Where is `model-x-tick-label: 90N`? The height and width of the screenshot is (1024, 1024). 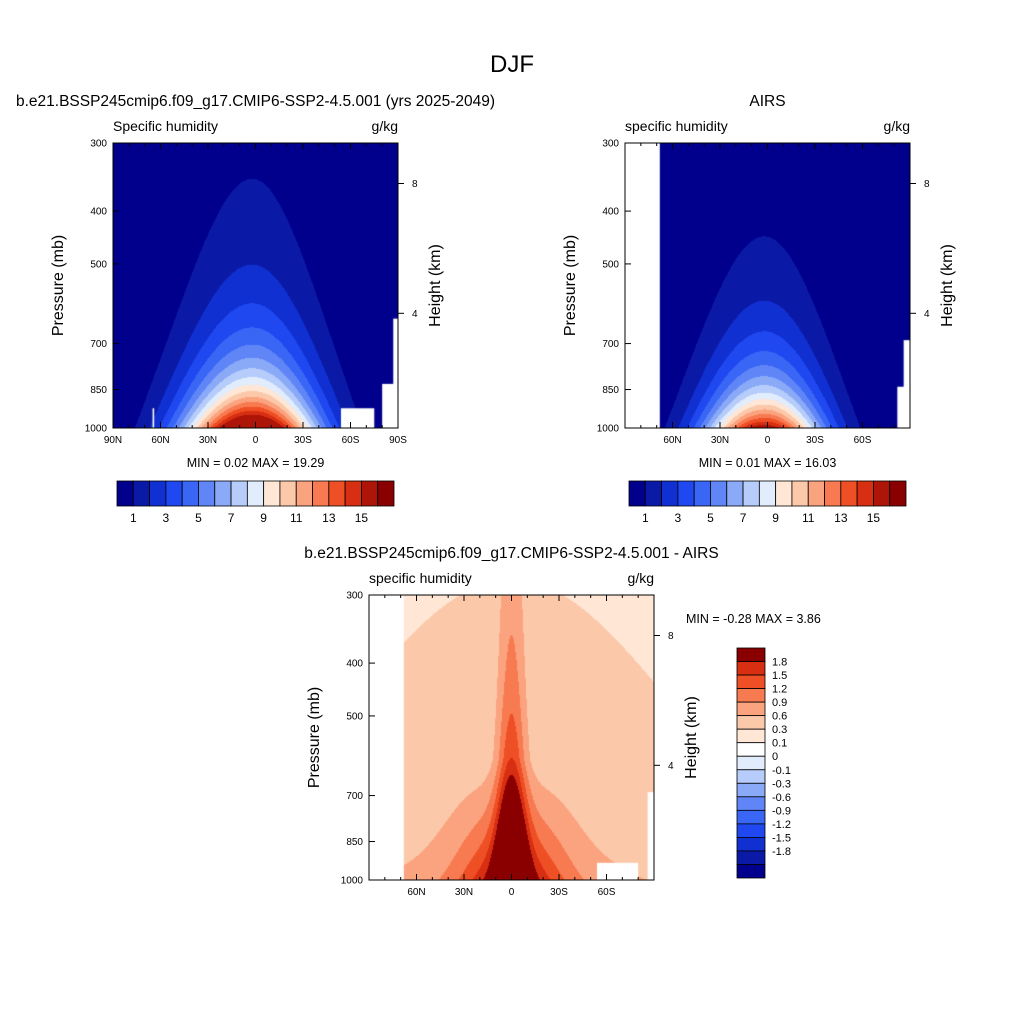
model-x-tick-label: 90N is located at coordinates (113, 440).